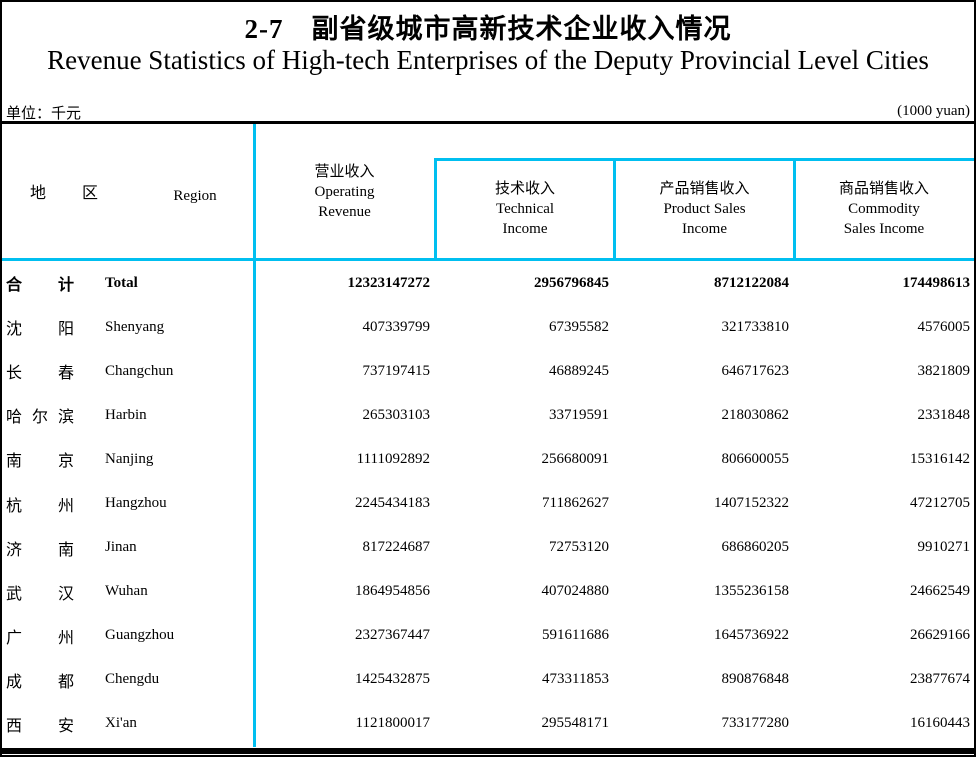 This screenshot has width=976, height=757. Describe the element at coordinates (393, 458) in the screenshot. I see `cell-operating-revenue: 1111092892` at that location.